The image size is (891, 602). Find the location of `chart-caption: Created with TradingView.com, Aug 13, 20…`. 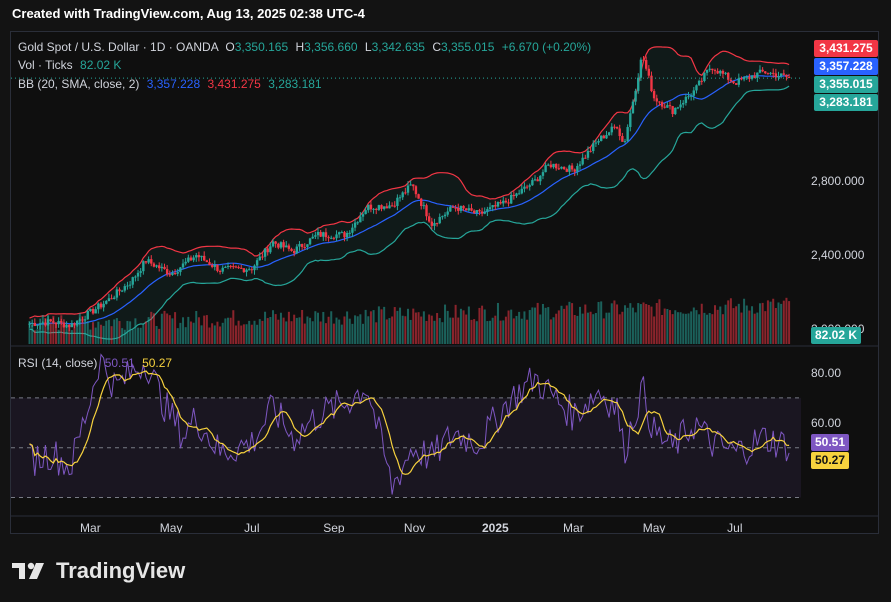

chart-caption: Created with TradingView.com, Aug 13, 20… is located at coordinates (188, 13).